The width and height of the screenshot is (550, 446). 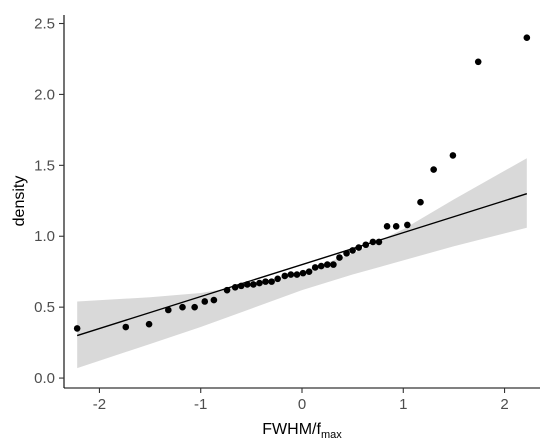 I want to click on x-tick-label: 1, so click(x=403, y=404).